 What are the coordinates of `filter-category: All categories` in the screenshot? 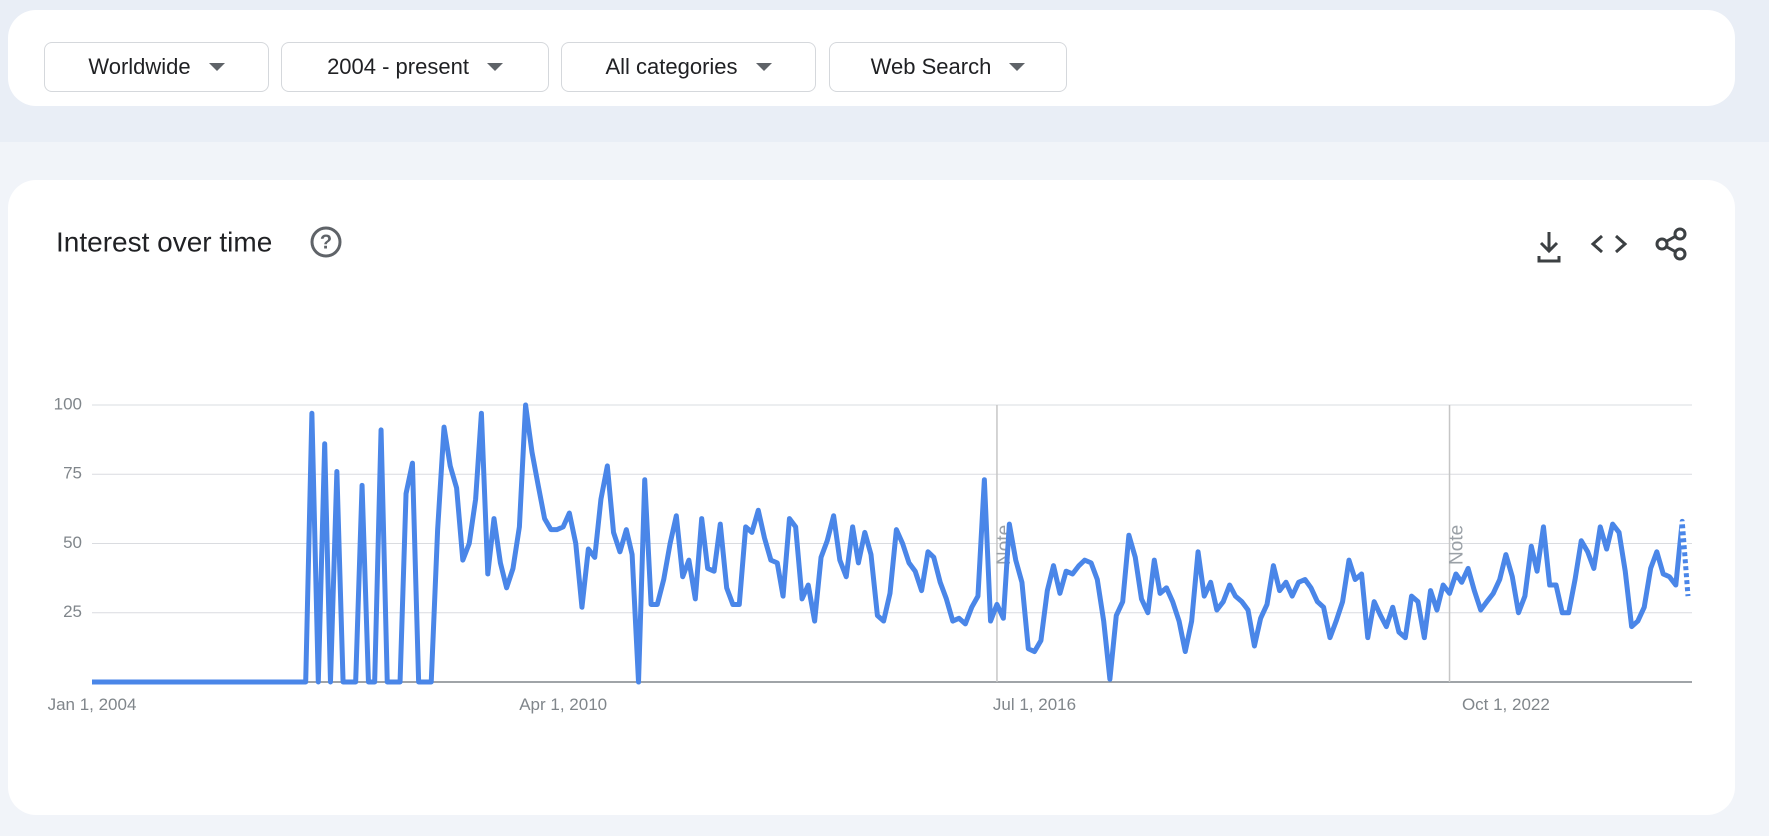 It's located at (688, 67).